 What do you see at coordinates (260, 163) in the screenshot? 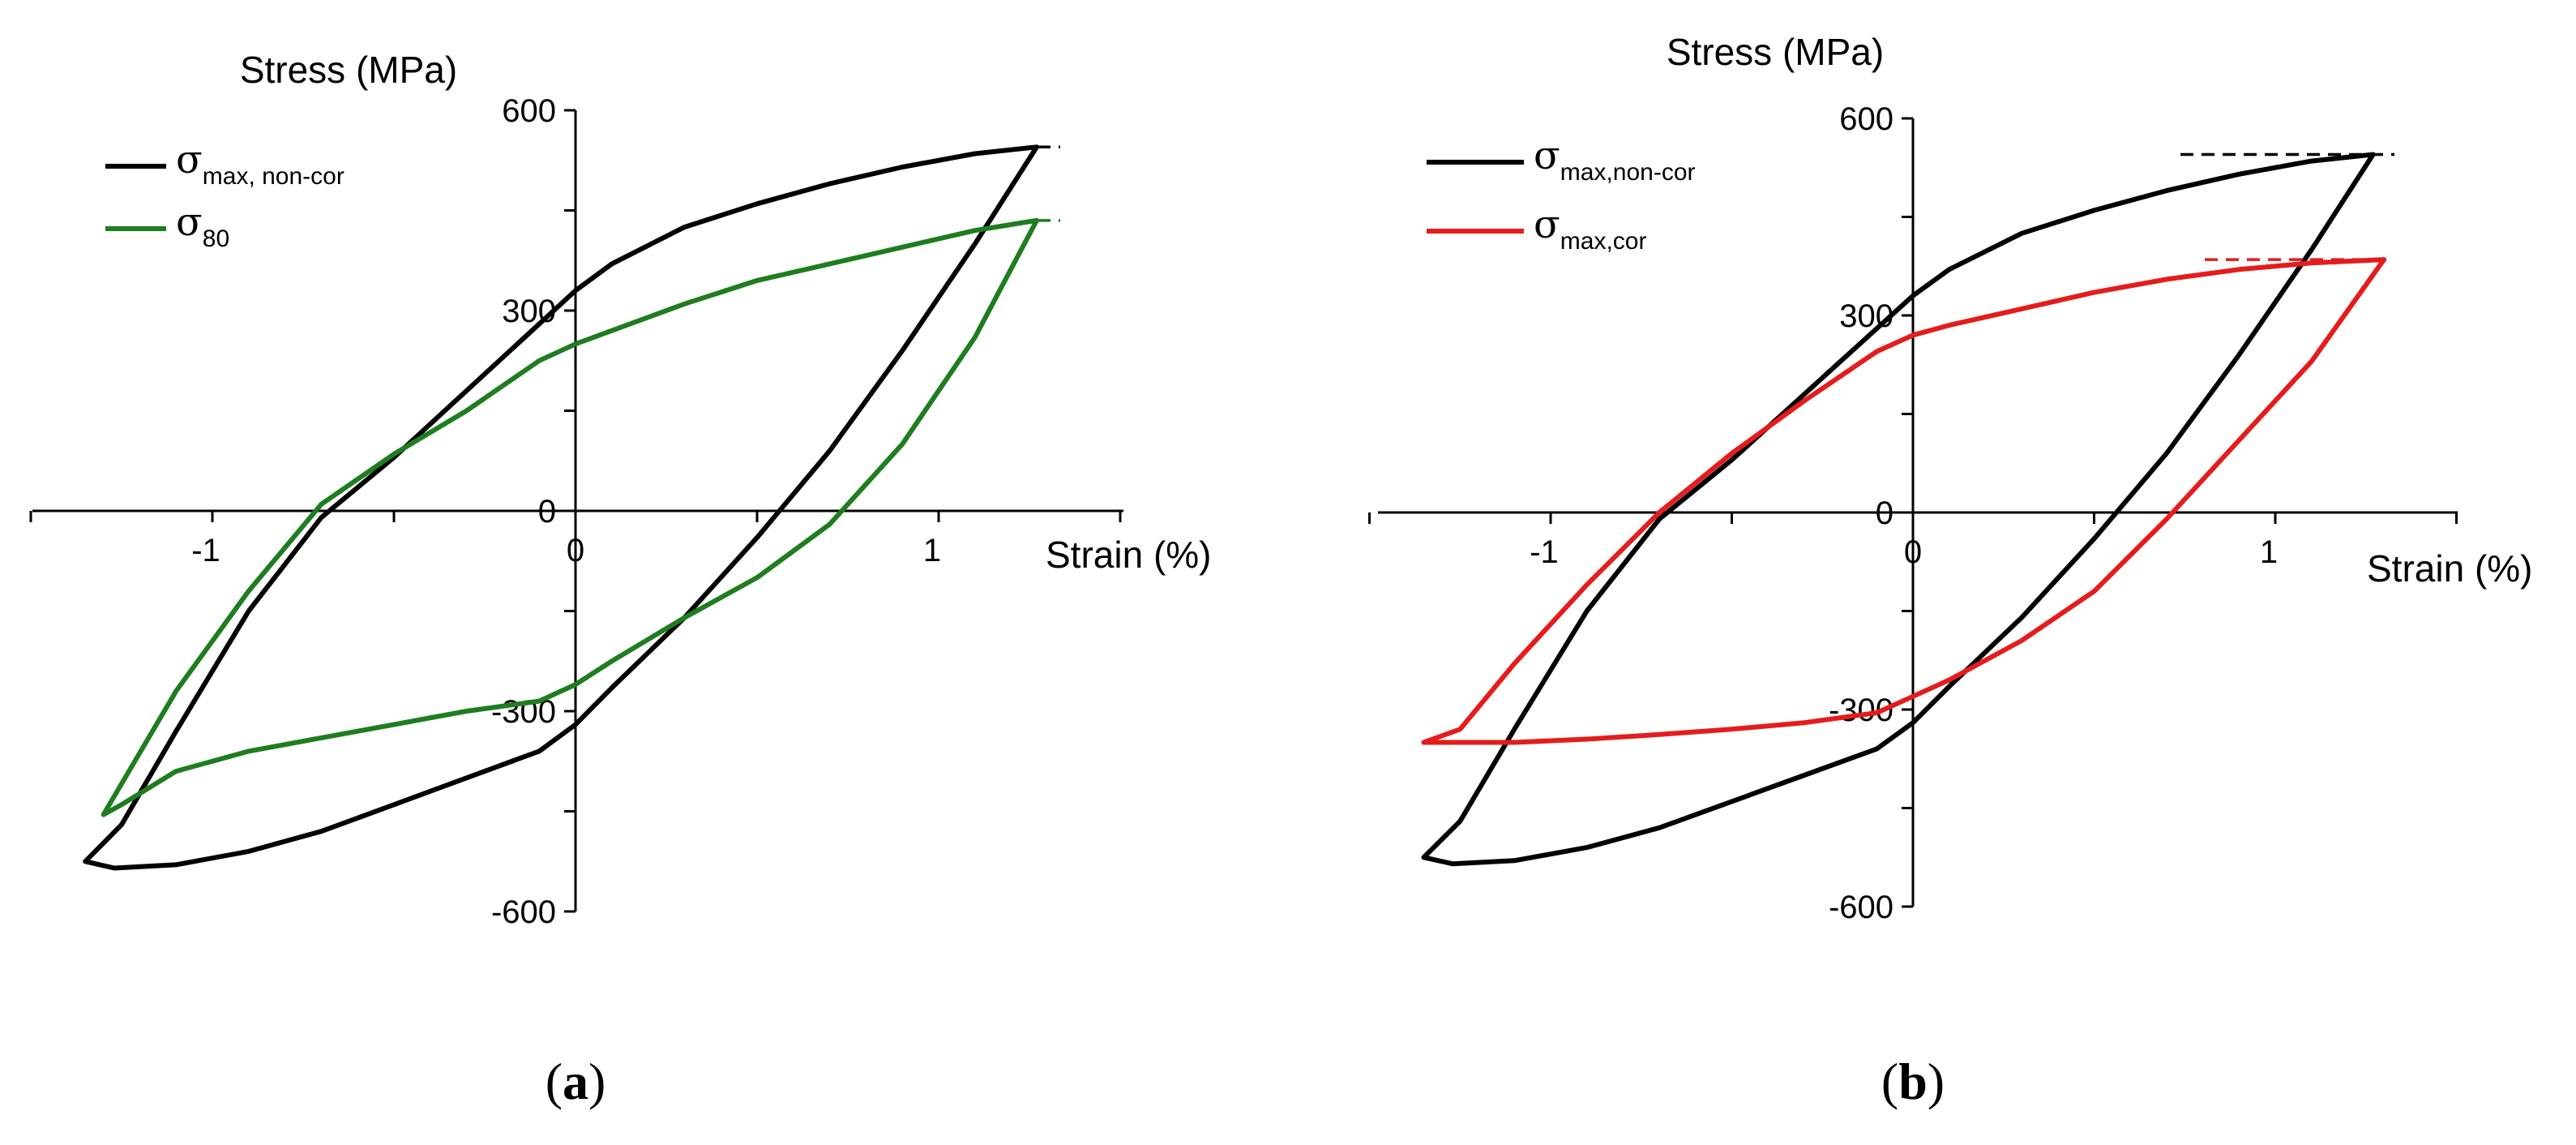
I see `legend-label-1: σmax, non-cor` at bounding box center [260, 163].